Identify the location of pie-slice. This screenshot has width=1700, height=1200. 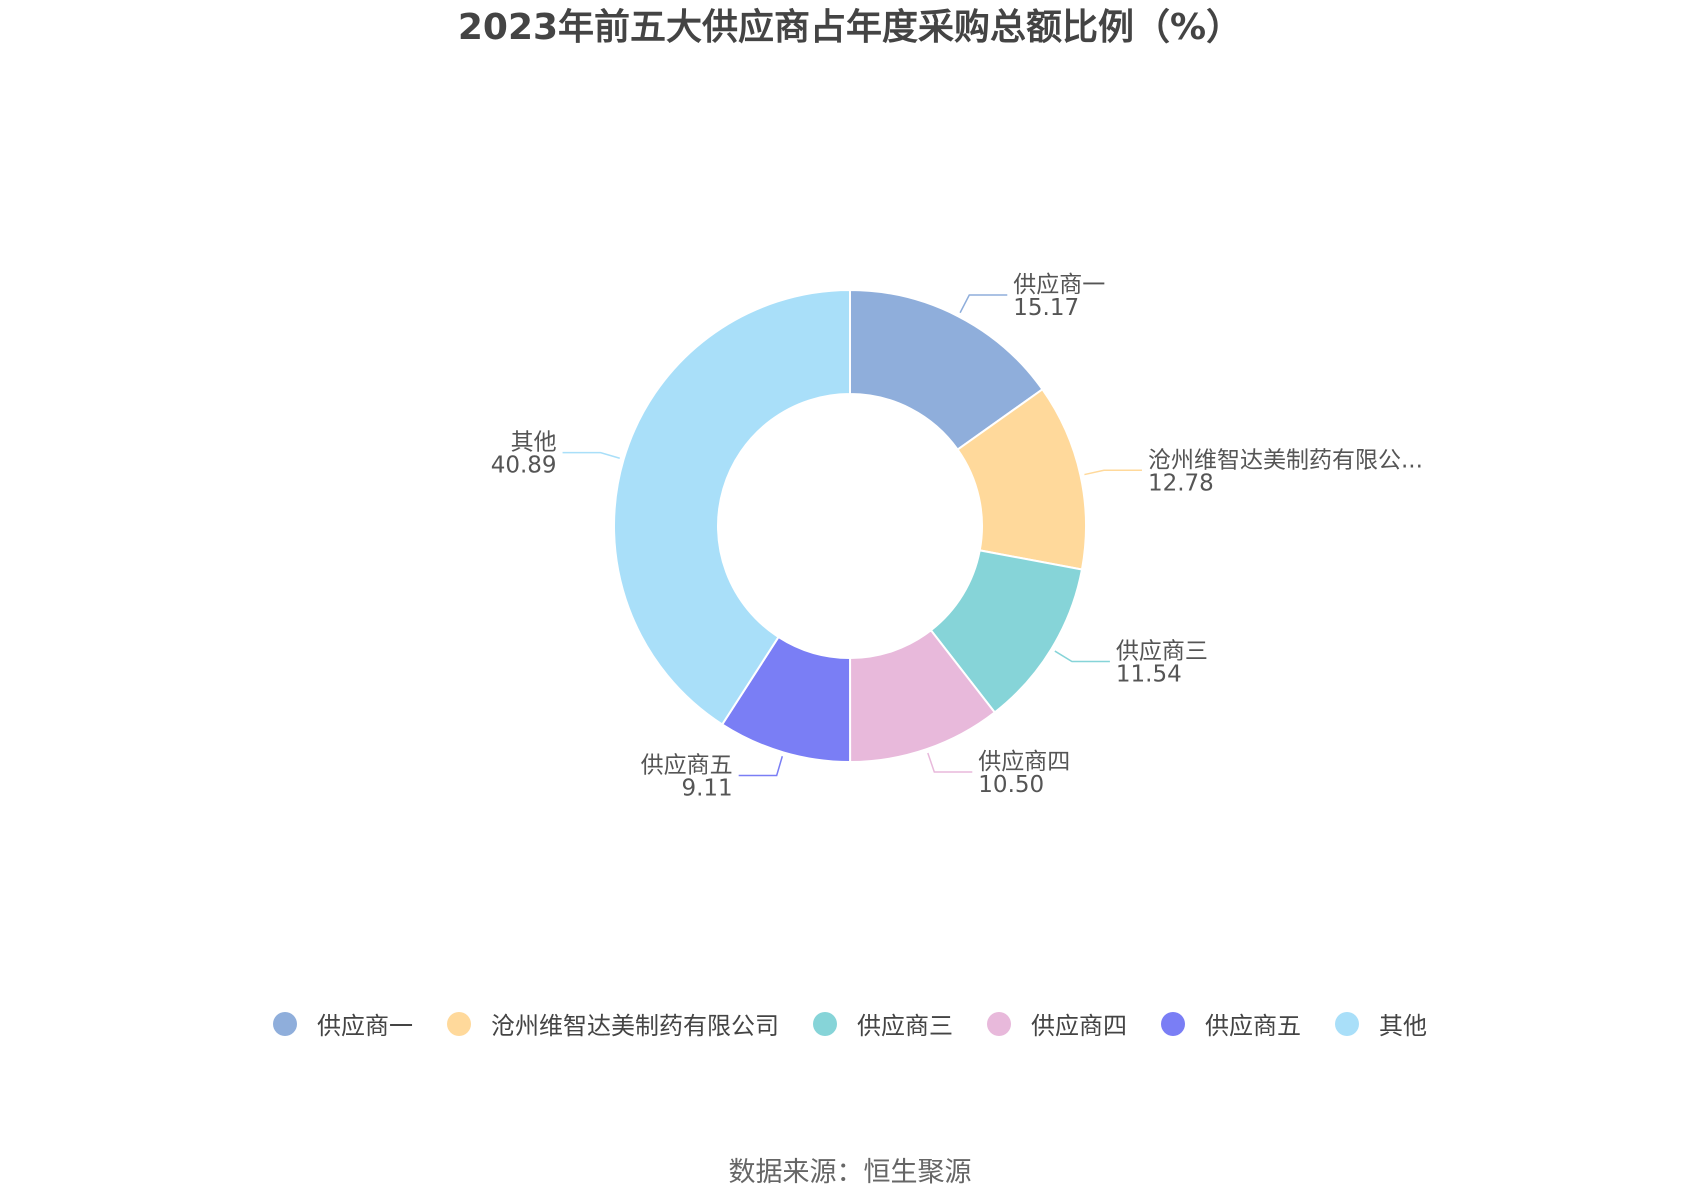
(732, 507).